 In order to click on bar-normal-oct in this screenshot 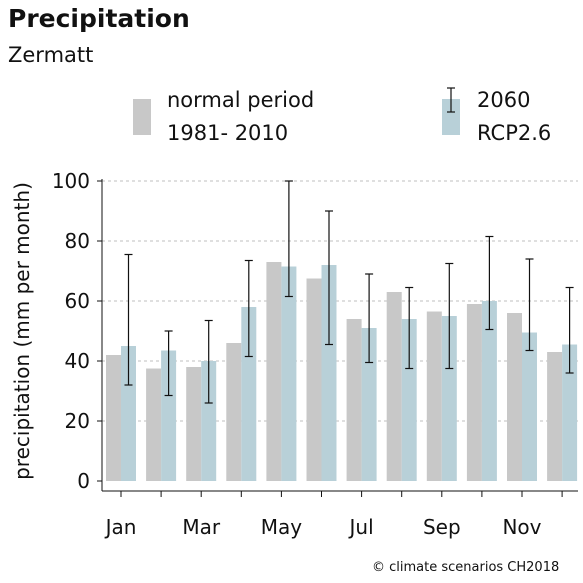, I will do `click(474, 392)`.